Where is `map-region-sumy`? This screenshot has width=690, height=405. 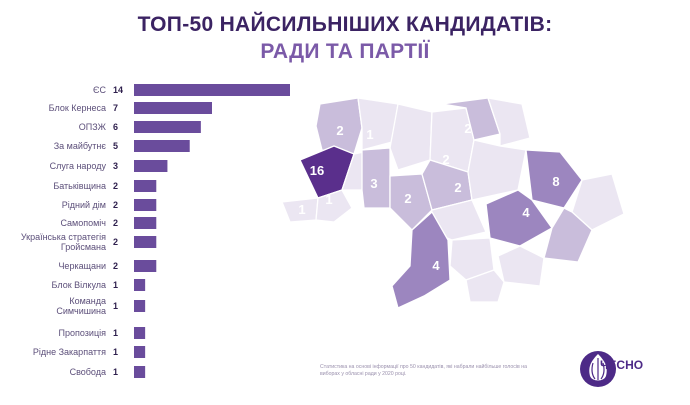 map-region-sumy is located at coordinates (509, 122).